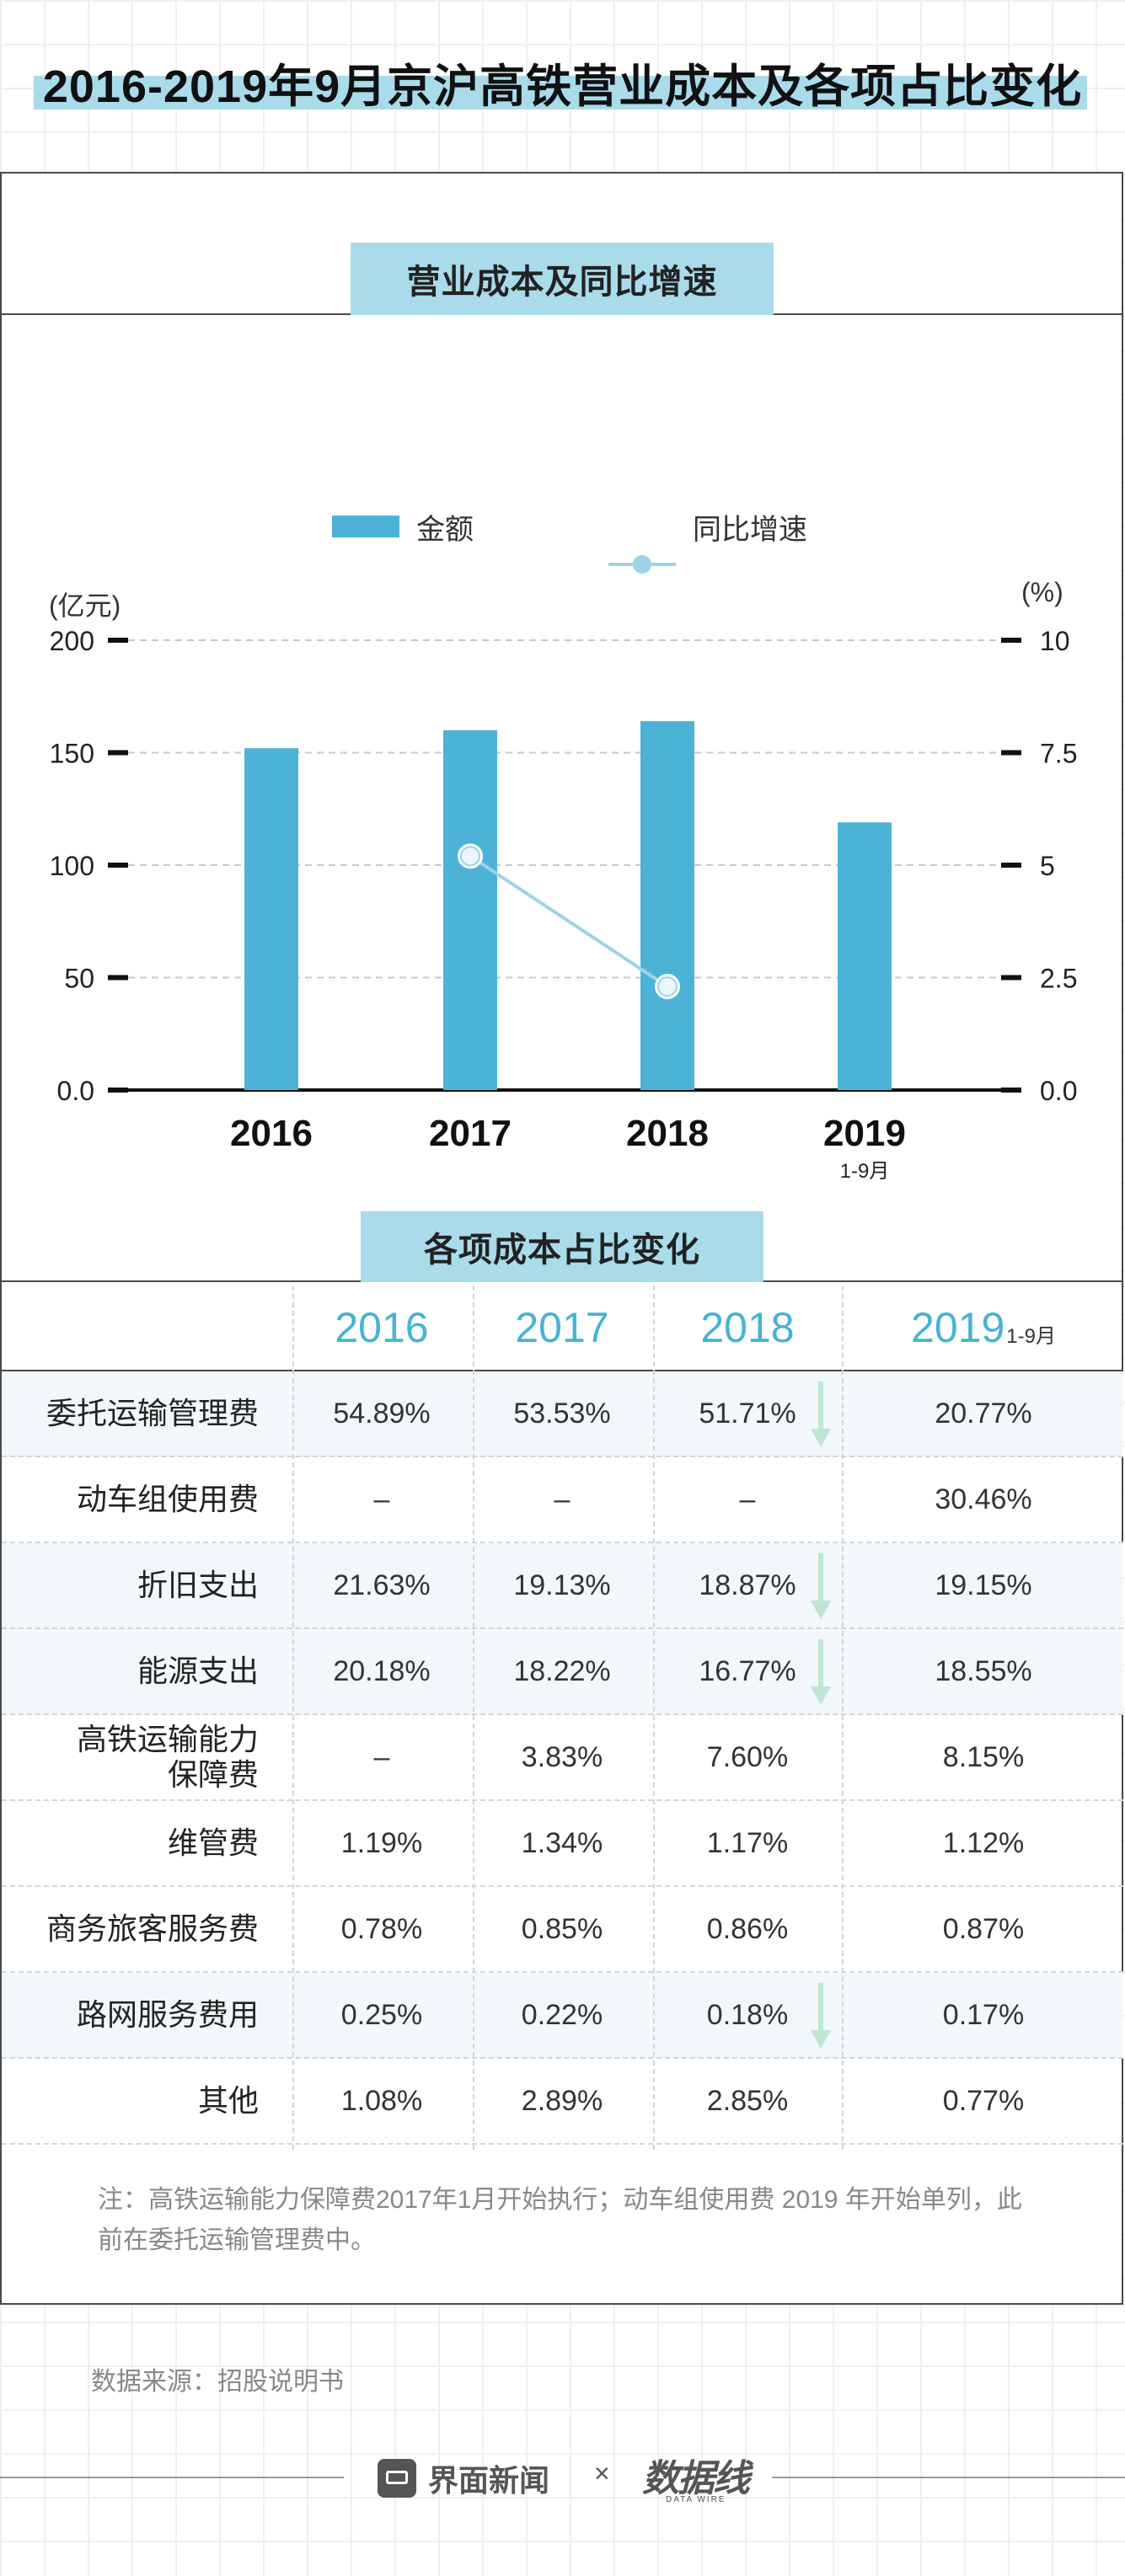  I want to click on chart-x-labels: 2016 2017 2018 2019 1-9月, so click(568, 1148).